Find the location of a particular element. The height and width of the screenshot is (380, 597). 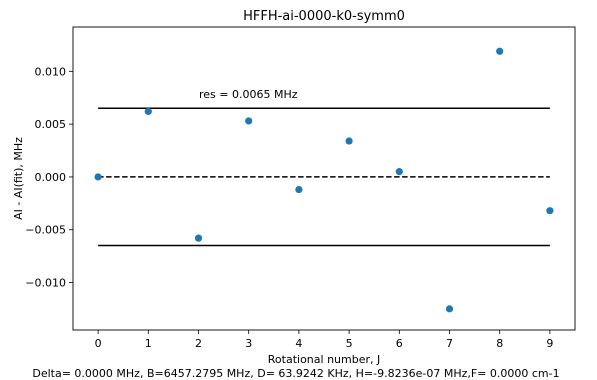

y-tick-label: −0.005 is located at coordinates (45, 230).